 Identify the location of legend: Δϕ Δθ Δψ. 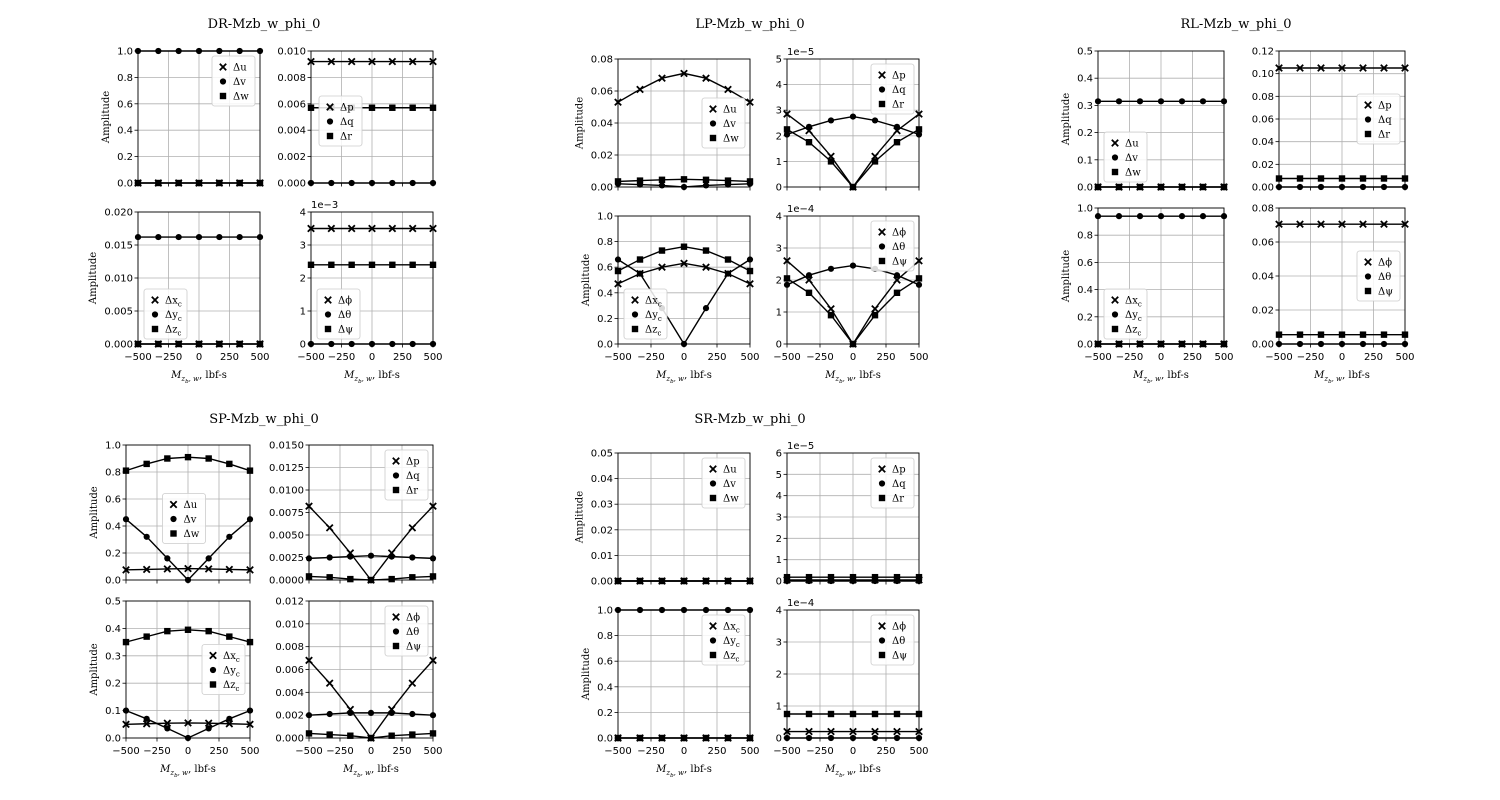
(406, 631).